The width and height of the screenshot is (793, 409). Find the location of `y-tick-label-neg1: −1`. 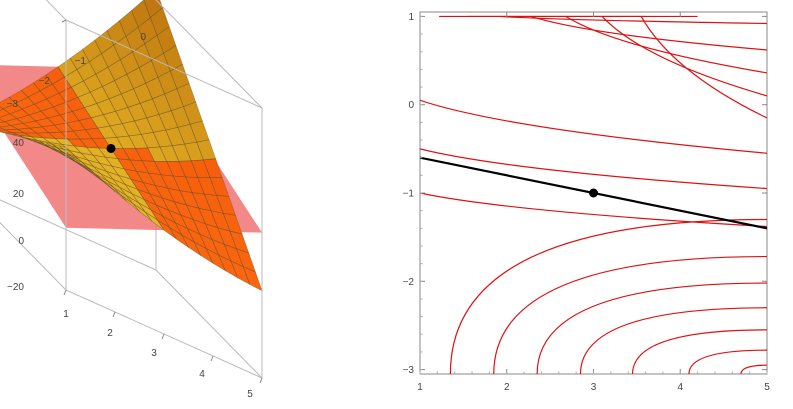

y-tick-label-neg1: −1 is located at coordinates (81, 61).